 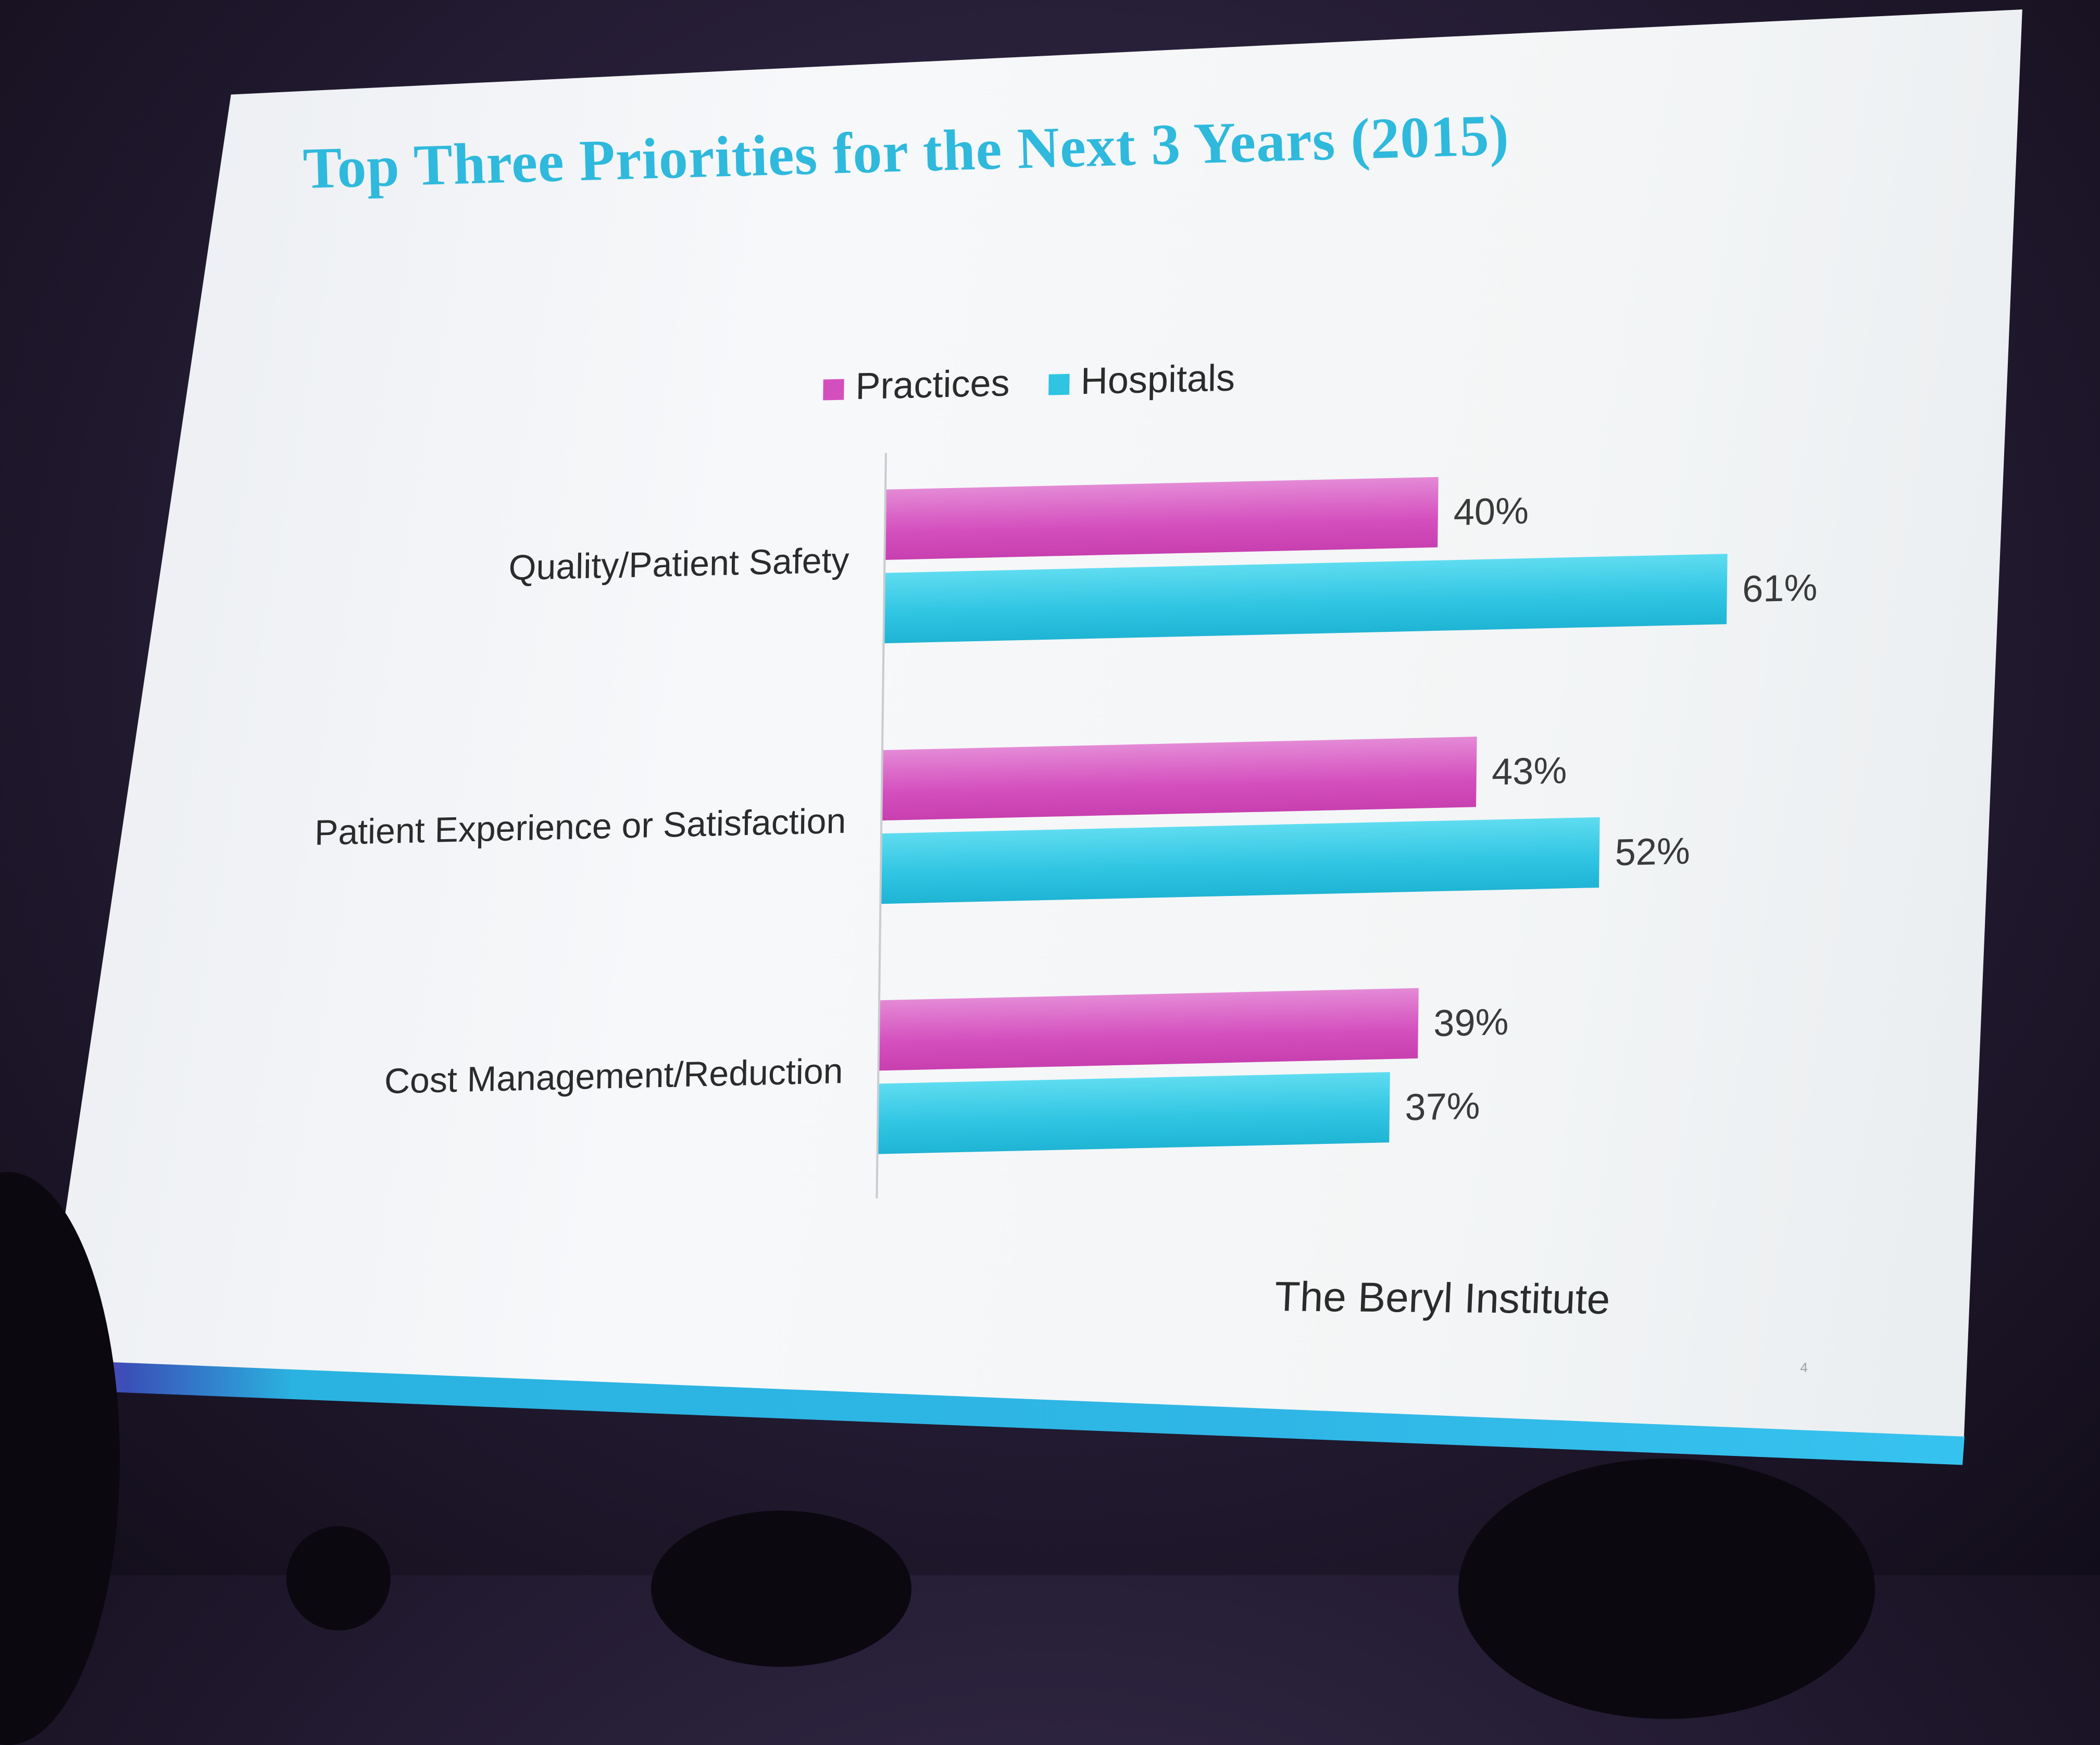 What do you see at coordinates (1780, 588) in the screenshot?
I see `data-label: 61%` at bounding box center [1780, 588].